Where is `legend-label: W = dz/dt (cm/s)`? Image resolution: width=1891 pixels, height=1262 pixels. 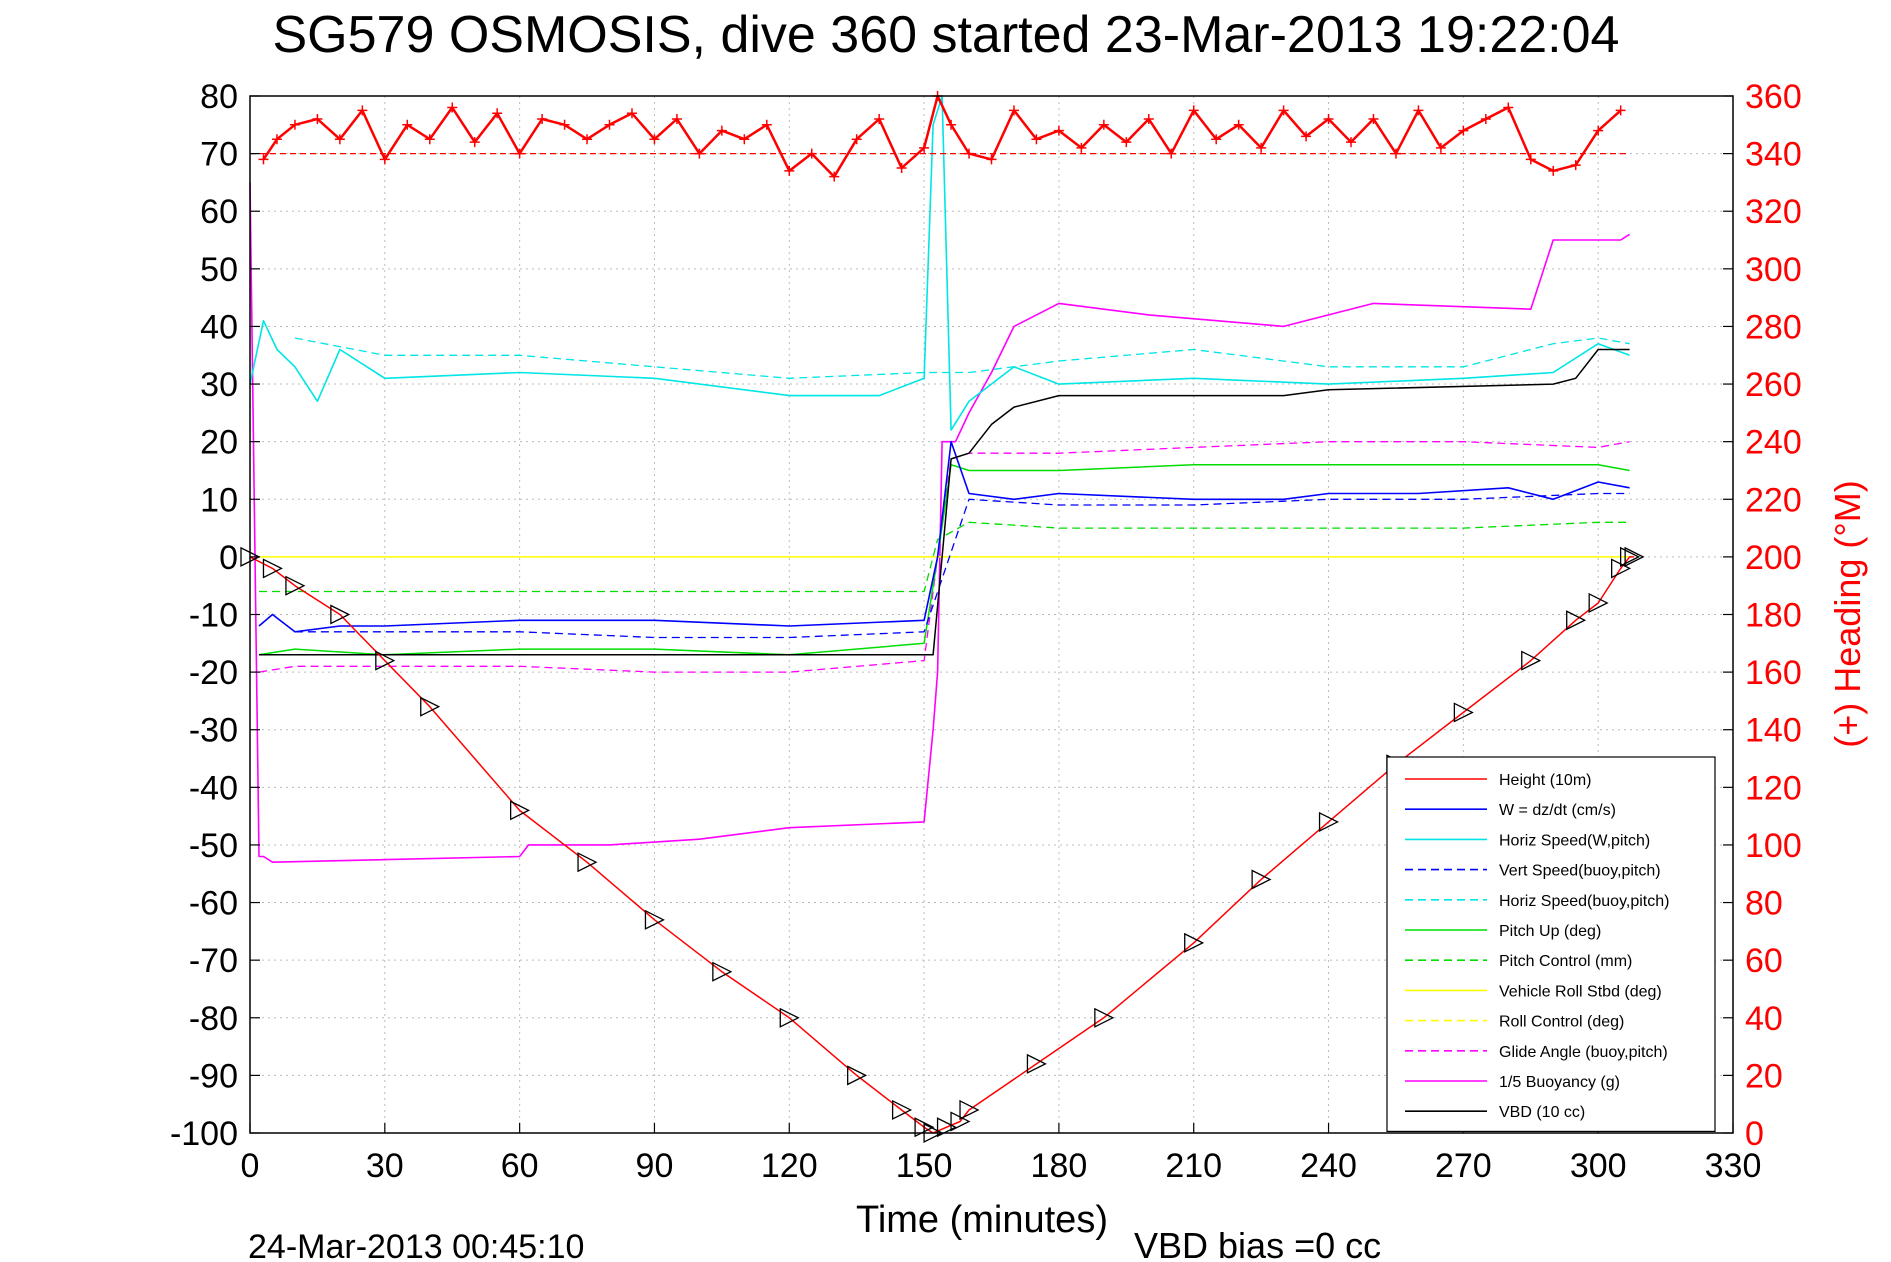
legend-label: W = dz/dt (cm/s) is located at coordinates (1557, 810).